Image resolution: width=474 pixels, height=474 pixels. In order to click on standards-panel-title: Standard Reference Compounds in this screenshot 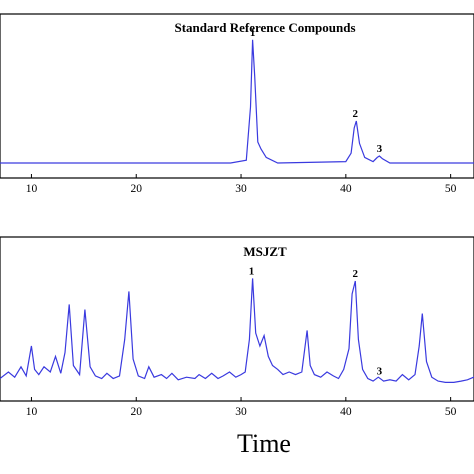, I will do `click(264, 27)`.